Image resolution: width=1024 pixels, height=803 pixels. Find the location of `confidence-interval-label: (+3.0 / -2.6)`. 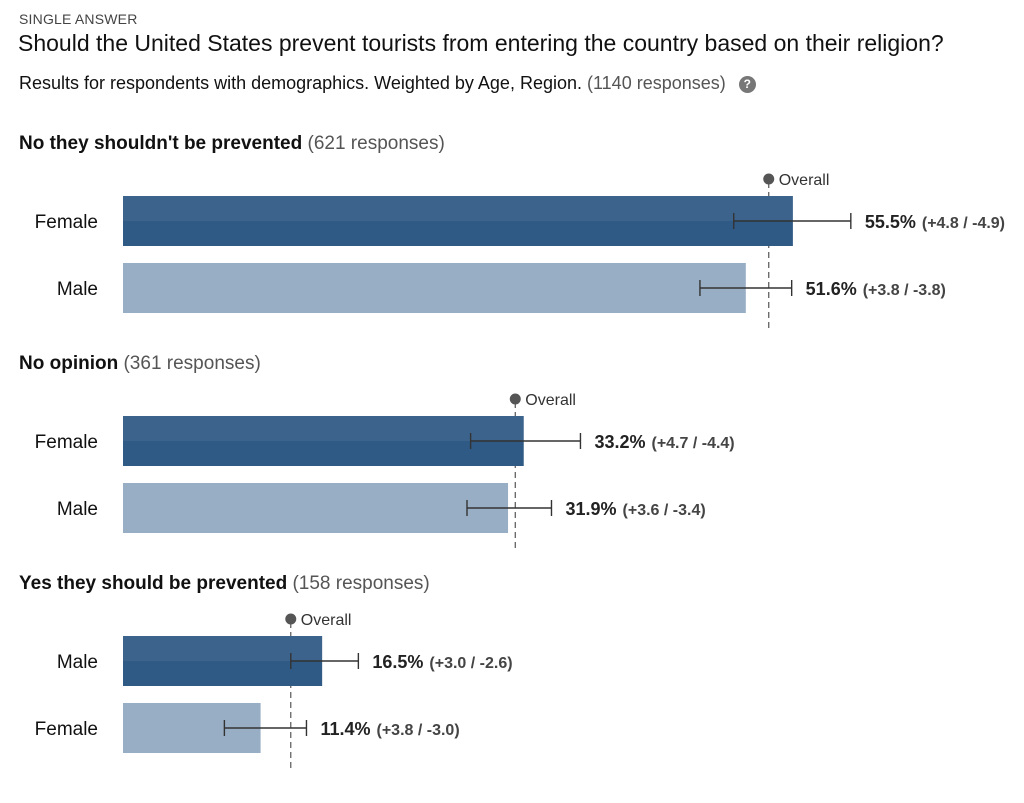

confidence-interval-label: (+3.0 / -2.6) is located at coordinates (470, 663).